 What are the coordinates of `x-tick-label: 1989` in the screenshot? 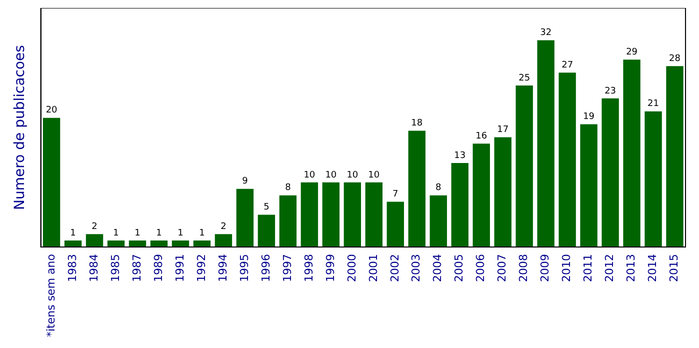 It's located at (158, 268).